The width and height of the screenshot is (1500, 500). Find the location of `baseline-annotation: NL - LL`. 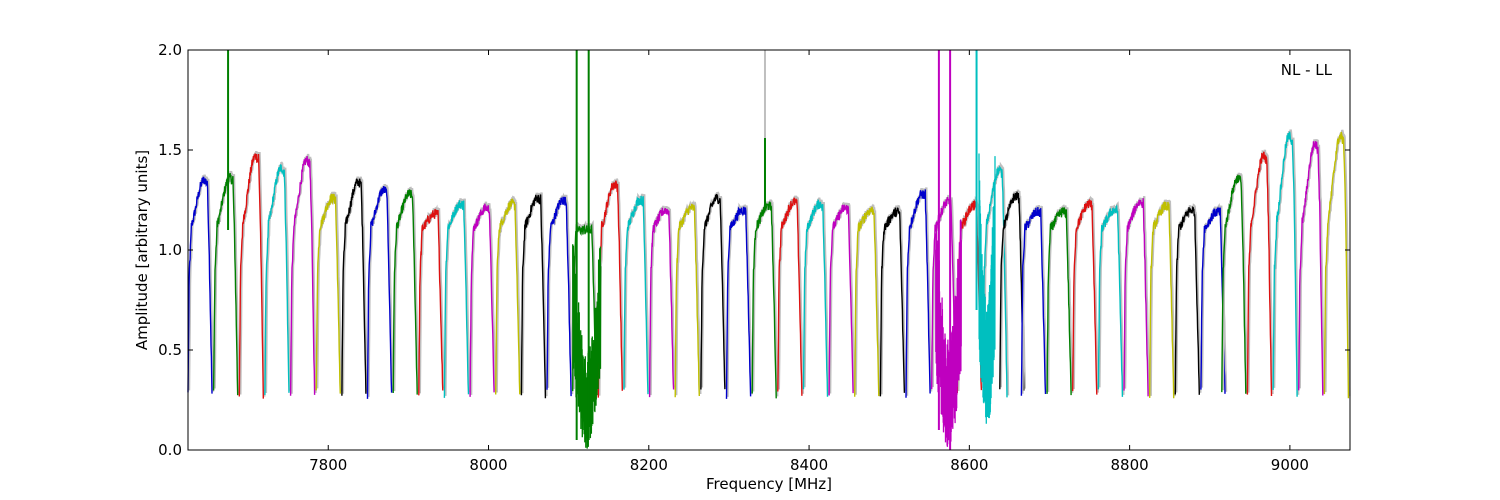

baseline-annotation: NL - LL is located at coordinates (1307, 70).